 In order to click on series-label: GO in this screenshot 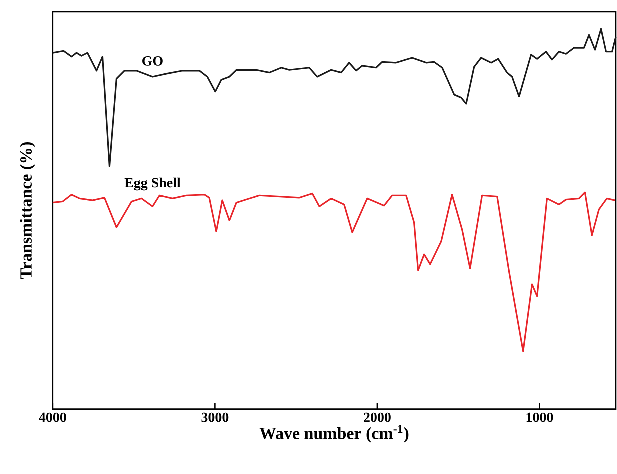, I will do `click(152, 61)`.